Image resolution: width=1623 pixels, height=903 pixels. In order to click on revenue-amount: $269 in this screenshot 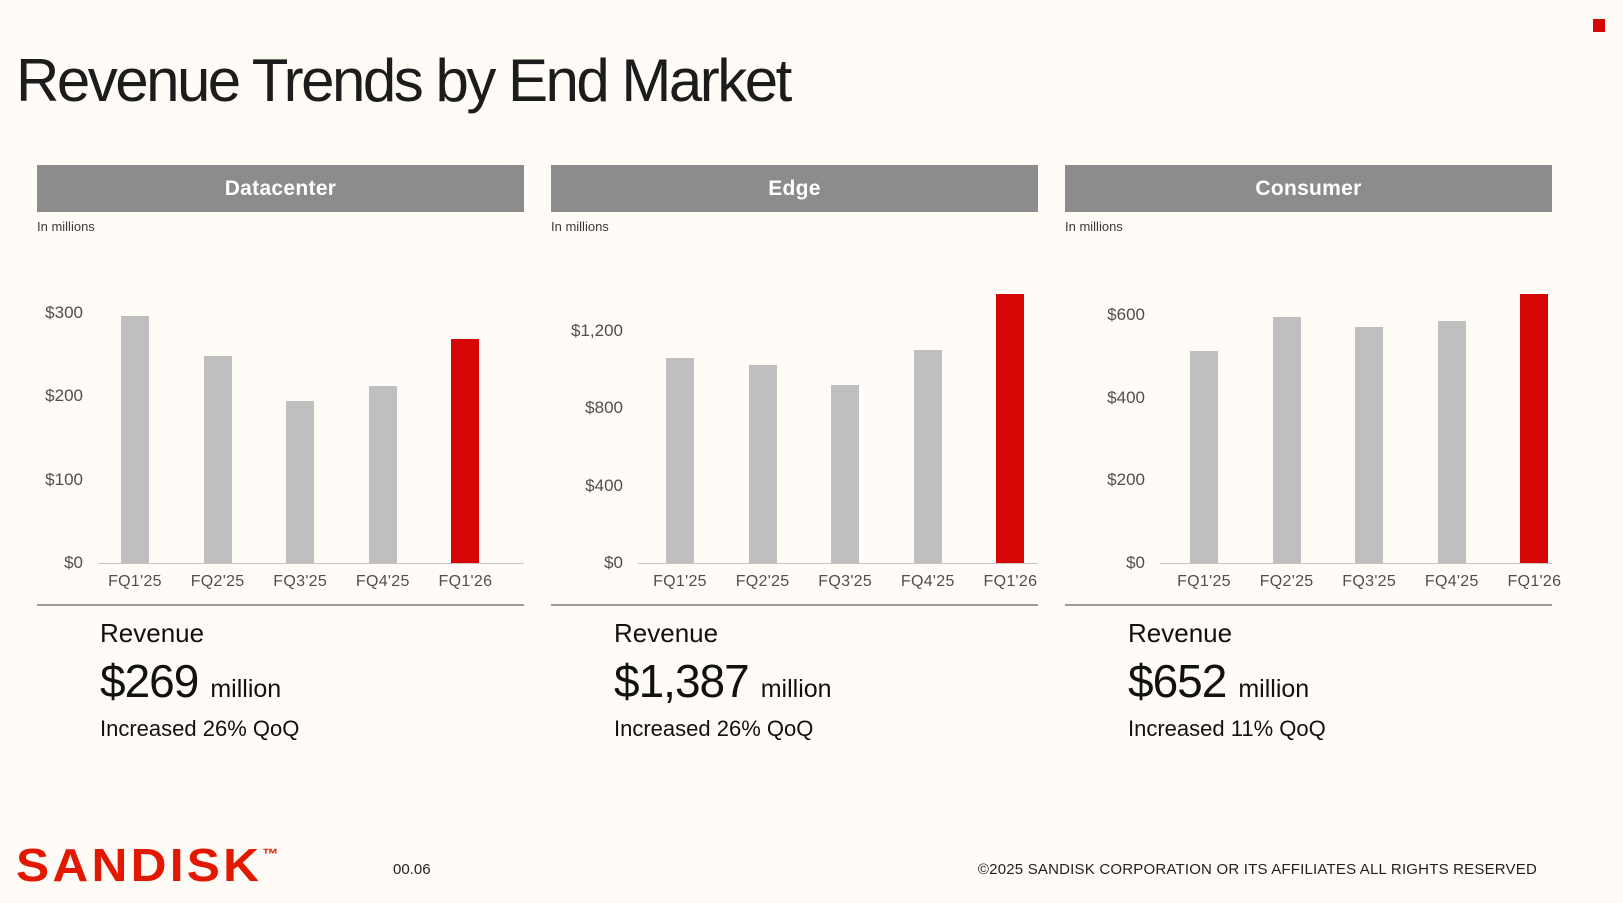, I will do `click(149, 681)`.